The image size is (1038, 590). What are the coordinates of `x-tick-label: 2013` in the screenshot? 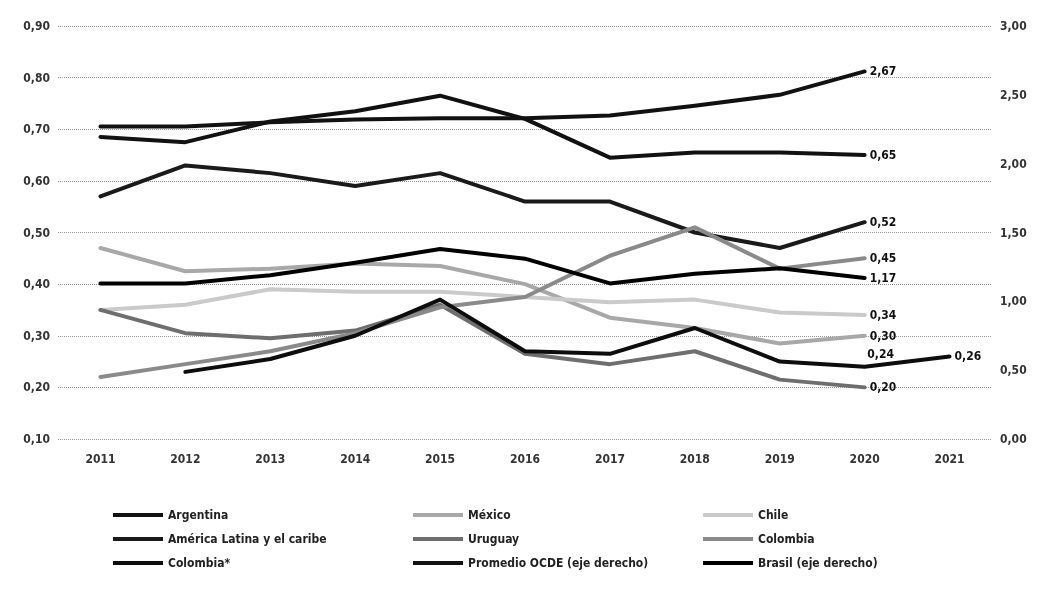 It's located at (270, 459).